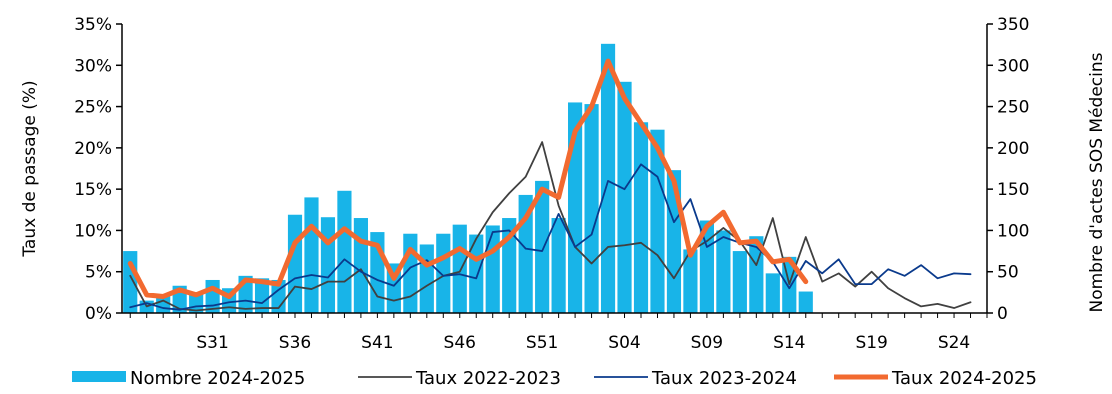 Image resolution: width=1112 pixels, height=394 pixels. Describe the element at coordinates (460, 343) in the screenshot. I see `x-tick-label: S46` at that location.